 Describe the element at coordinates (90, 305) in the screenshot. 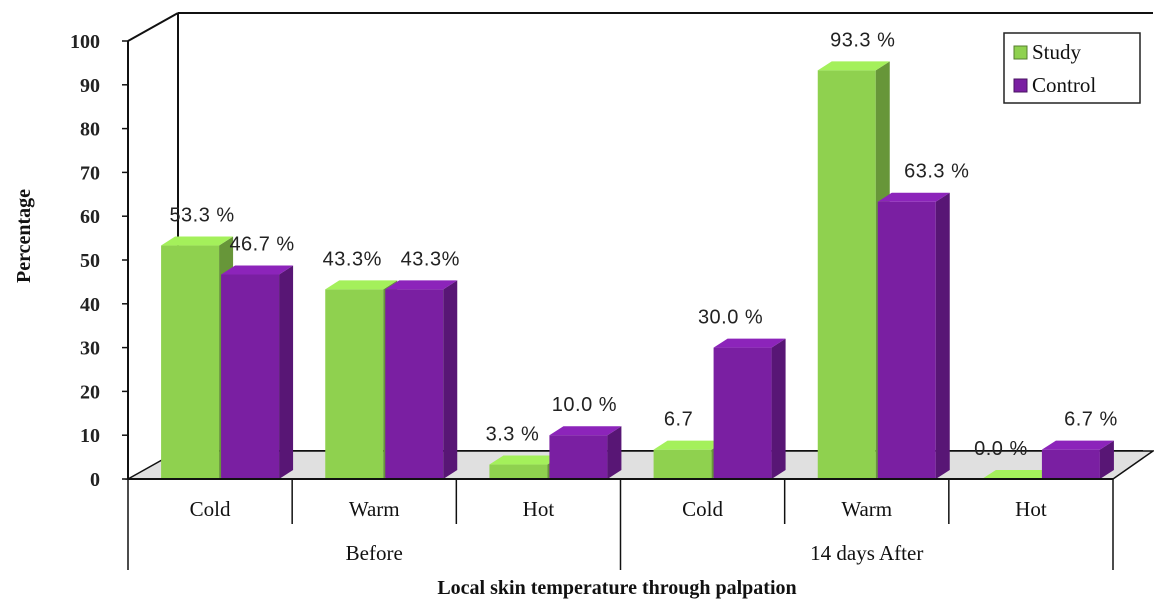

I see `y-tick-label: 40` at that location.